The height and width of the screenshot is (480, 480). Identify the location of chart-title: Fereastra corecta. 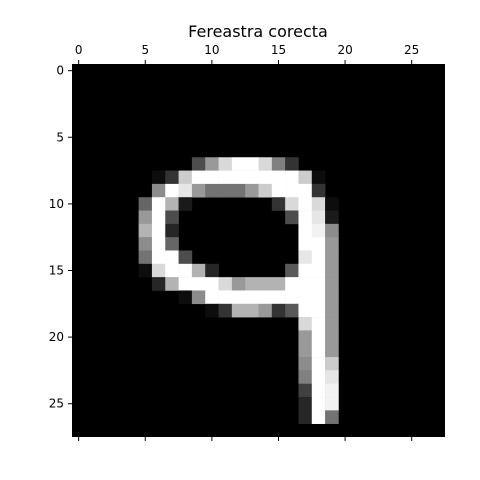
(258, 31).